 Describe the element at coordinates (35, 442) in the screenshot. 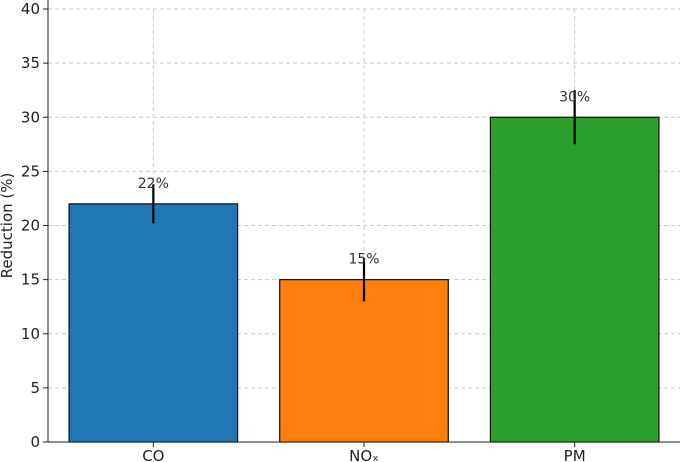

I see `y-tick-label: 0` at that location.